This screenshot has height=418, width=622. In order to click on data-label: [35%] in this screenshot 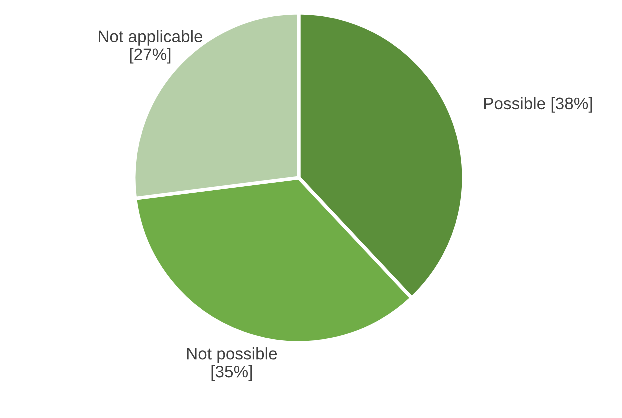, I will do `click(232, 374)`.